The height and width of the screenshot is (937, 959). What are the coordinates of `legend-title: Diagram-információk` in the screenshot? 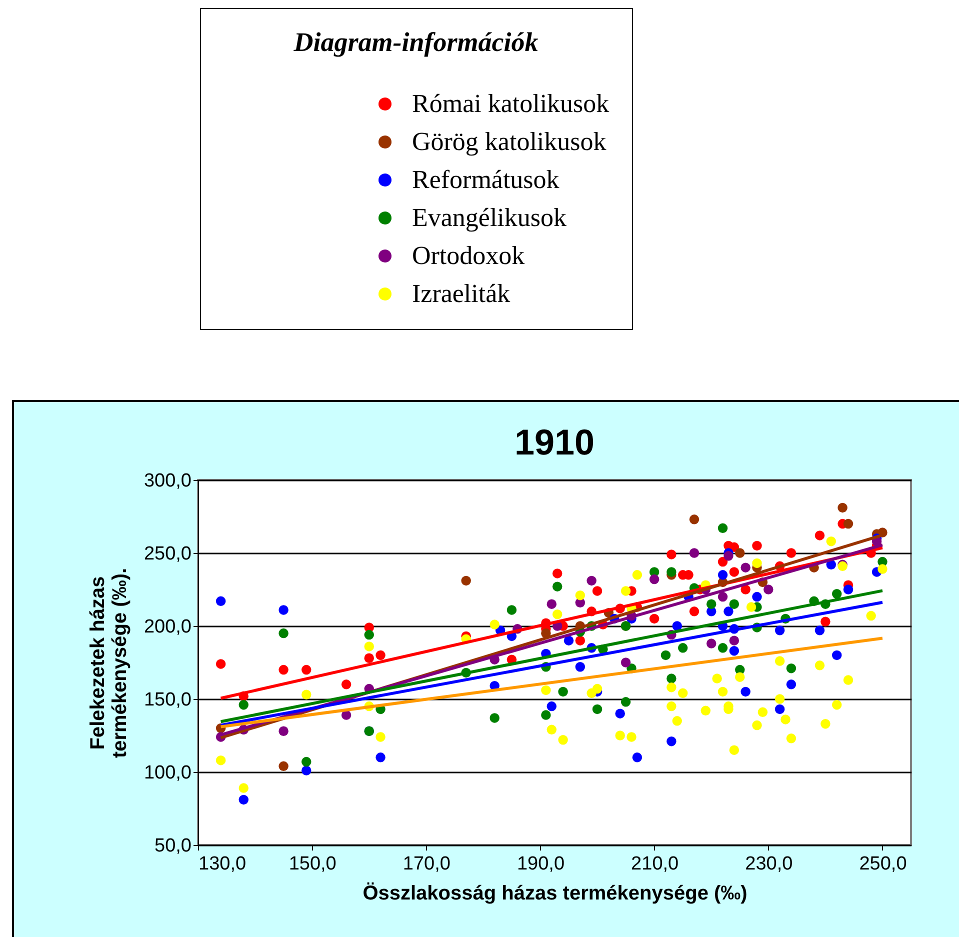 It's located at (415, 42).